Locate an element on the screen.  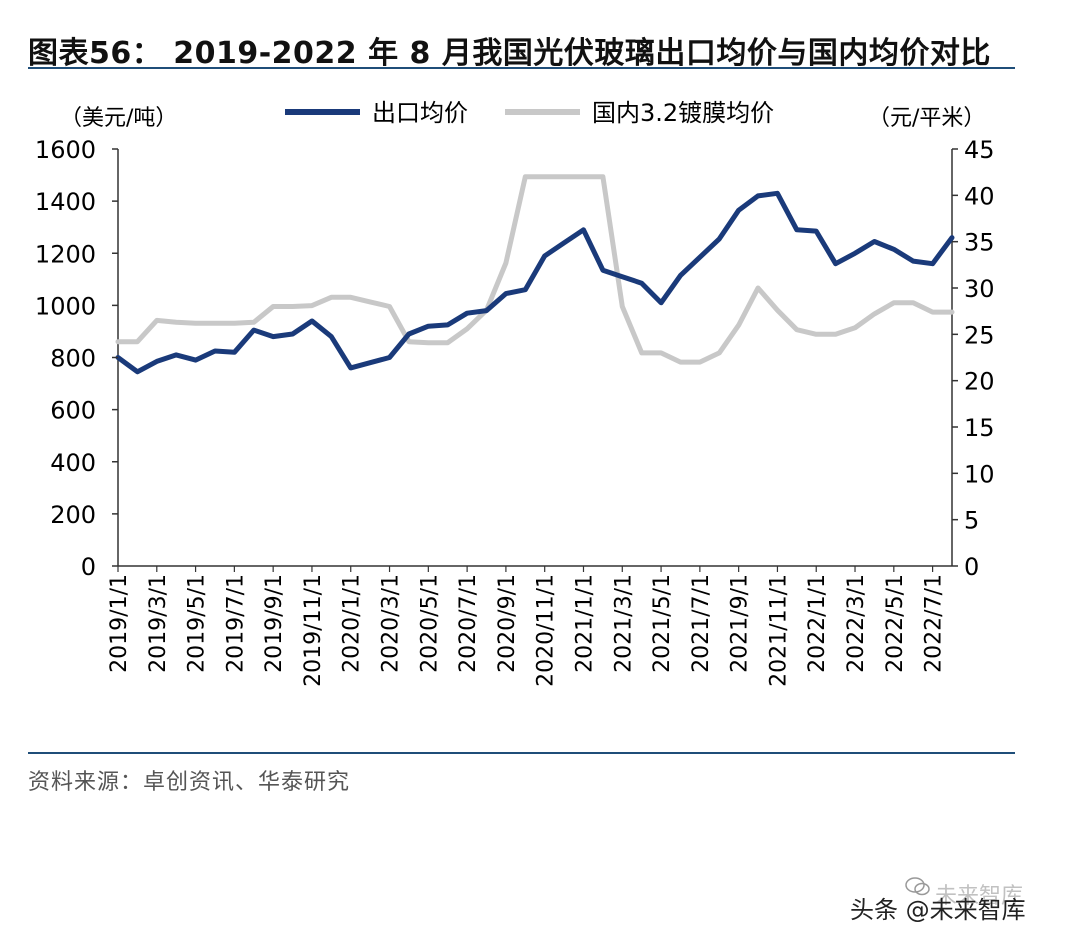
x-tick-label: 2020/1/1 is located at coordinates (352, 623).